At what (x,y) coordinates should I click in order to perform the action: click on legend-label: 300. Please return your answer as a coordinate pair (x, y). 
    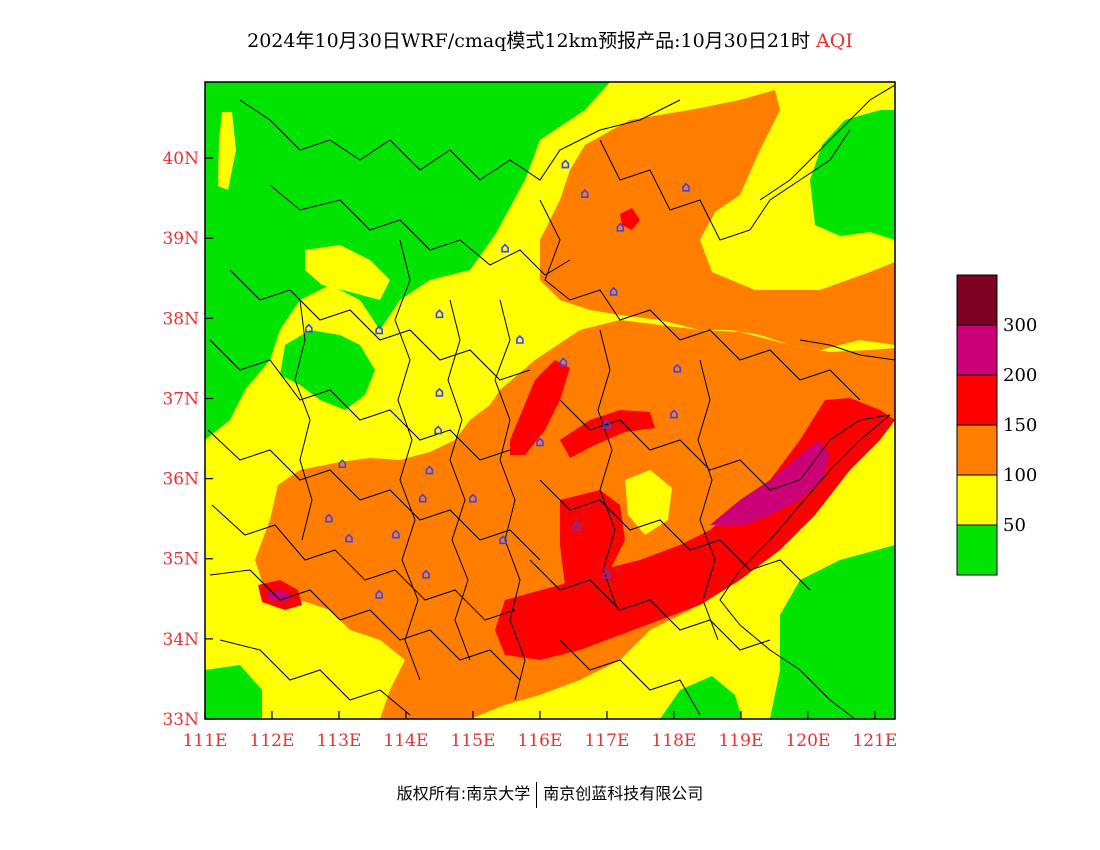
    Looking at the image, I should click on (1020, 325).